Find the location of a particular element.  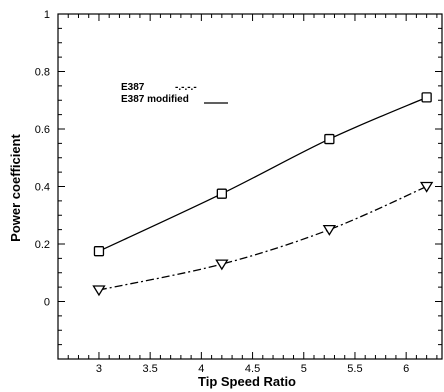

x-tick-label: 6 is located at coordinates (406, 369).